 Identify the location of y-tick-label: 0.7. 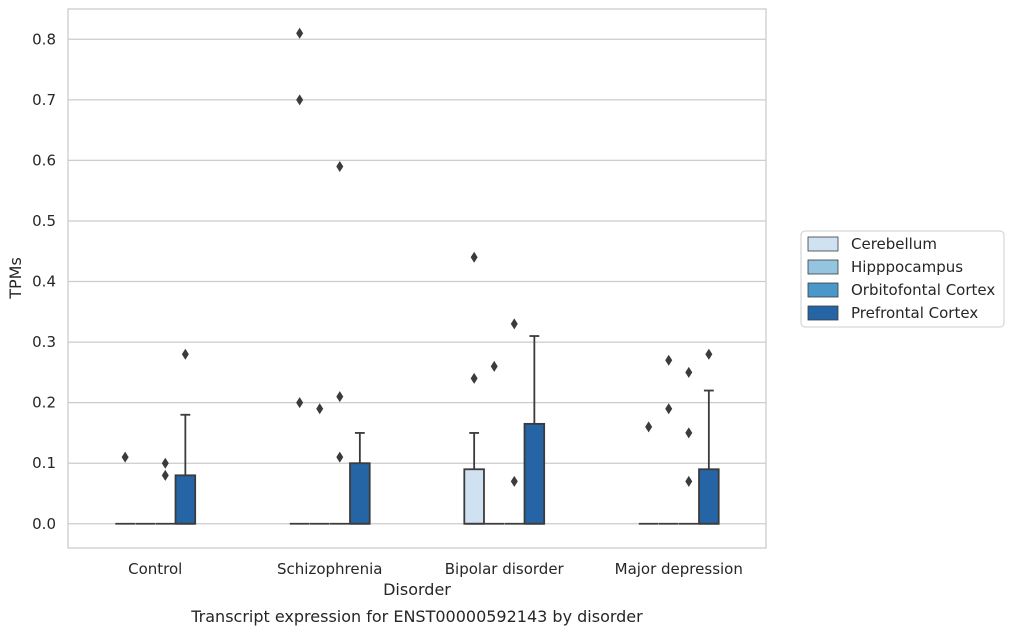
(44, 100).